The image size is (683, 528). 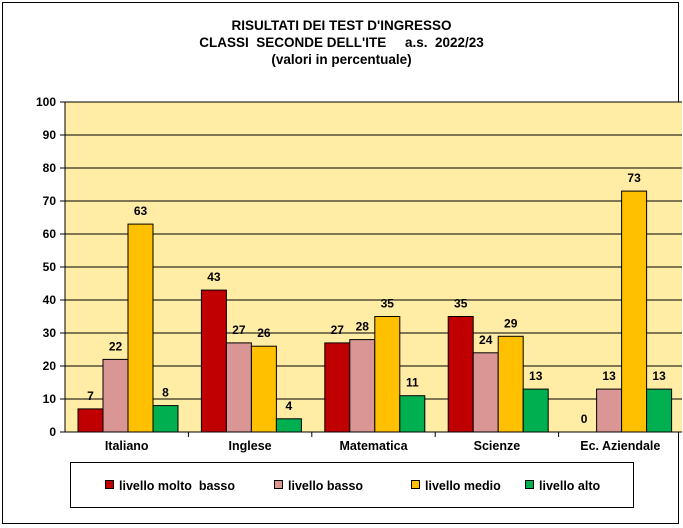 I want to click on y-tick-label: 50, so click(x=50, y=267).